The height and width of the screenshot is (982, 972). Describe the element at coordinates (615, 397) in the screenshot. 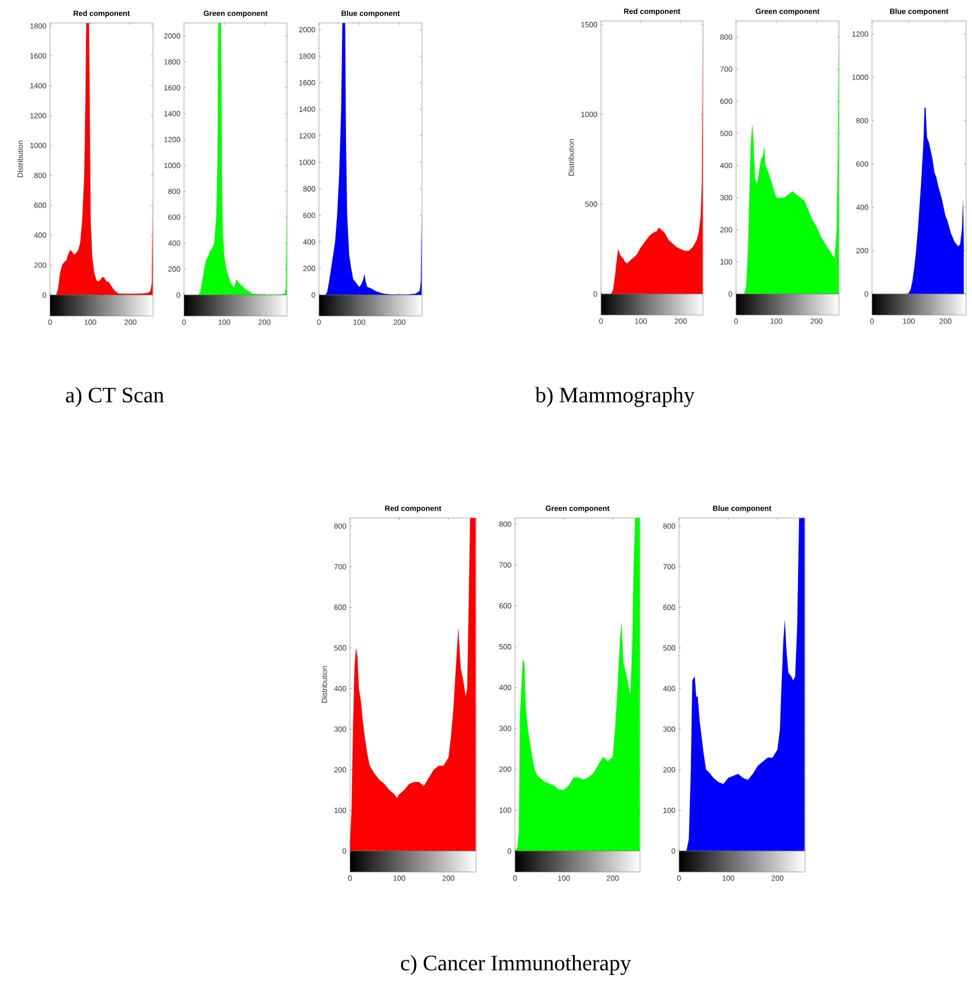

I see `text: b) Mammography` at that location.